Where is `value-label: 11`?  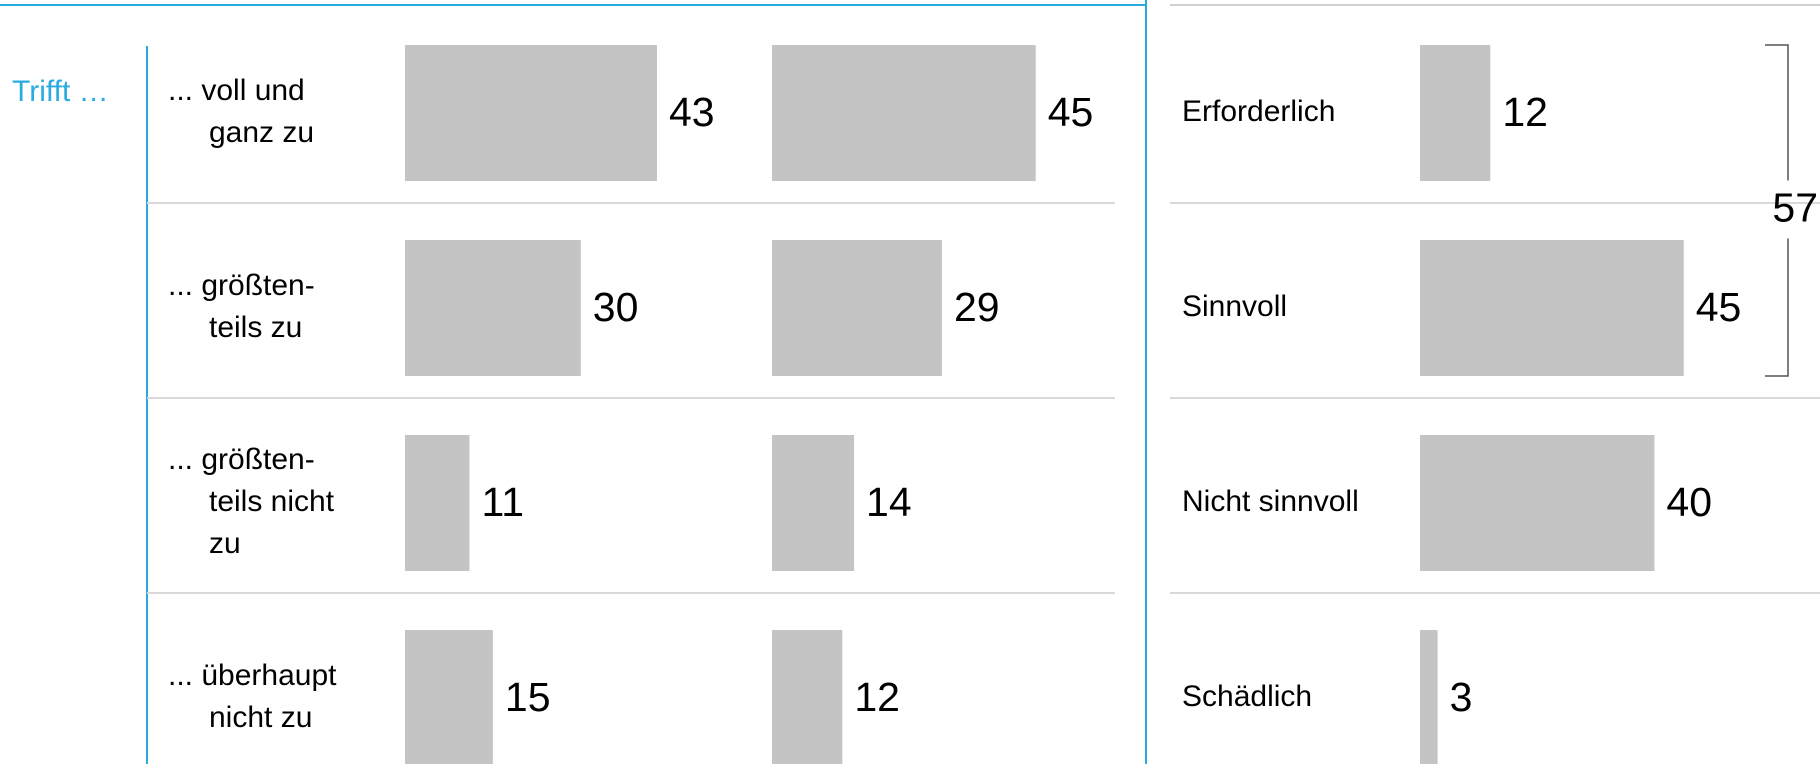 value-label: 11 is located at coordinates (502, 502).